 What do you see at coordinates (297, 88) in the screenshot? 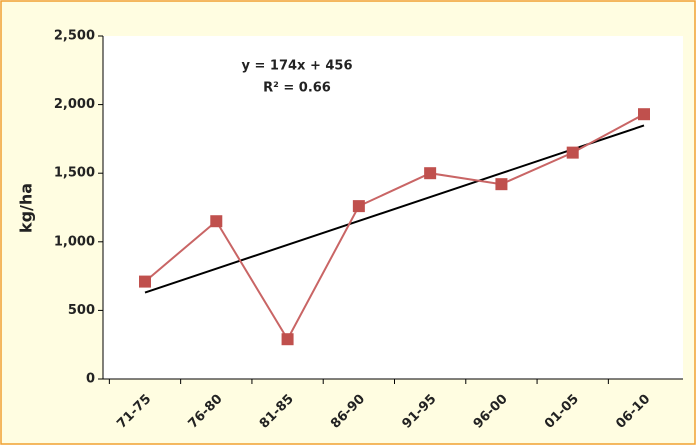
I see `r-squared: R² = 0.66` at bounding box center [297, 88].